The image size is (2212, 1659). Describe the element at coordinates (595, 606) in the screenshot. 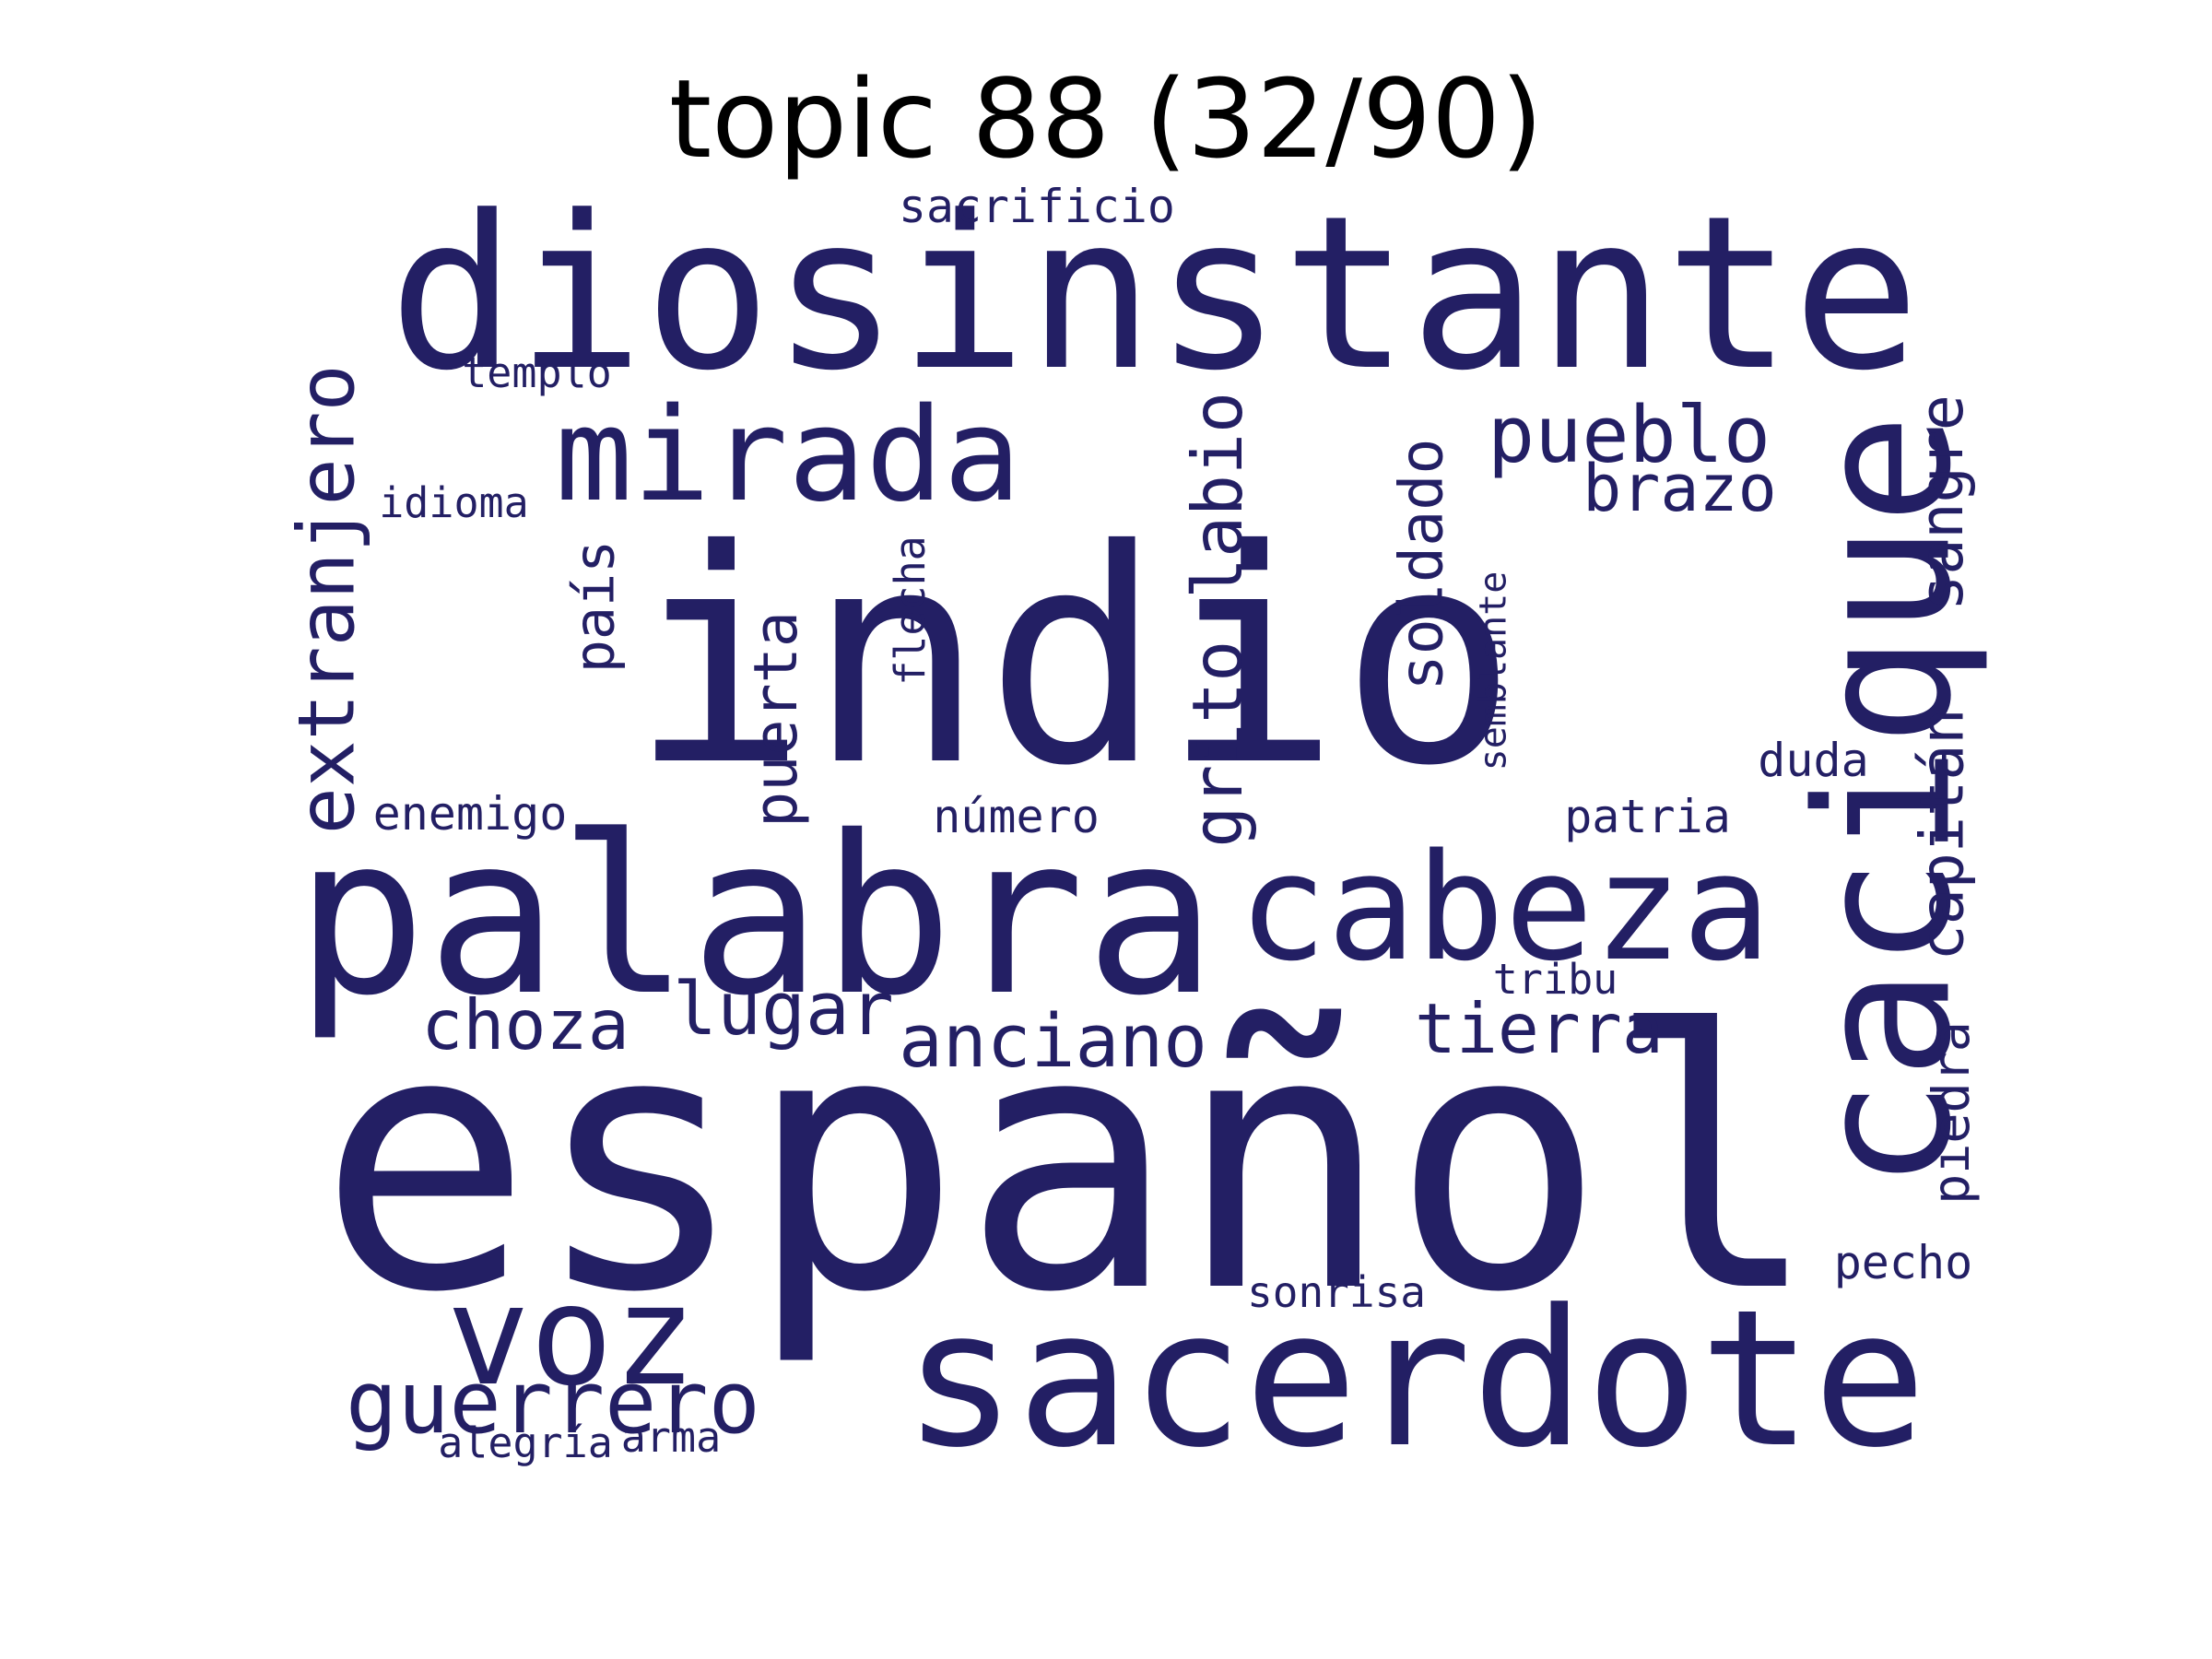

I see `cloud-word: país` at that location.